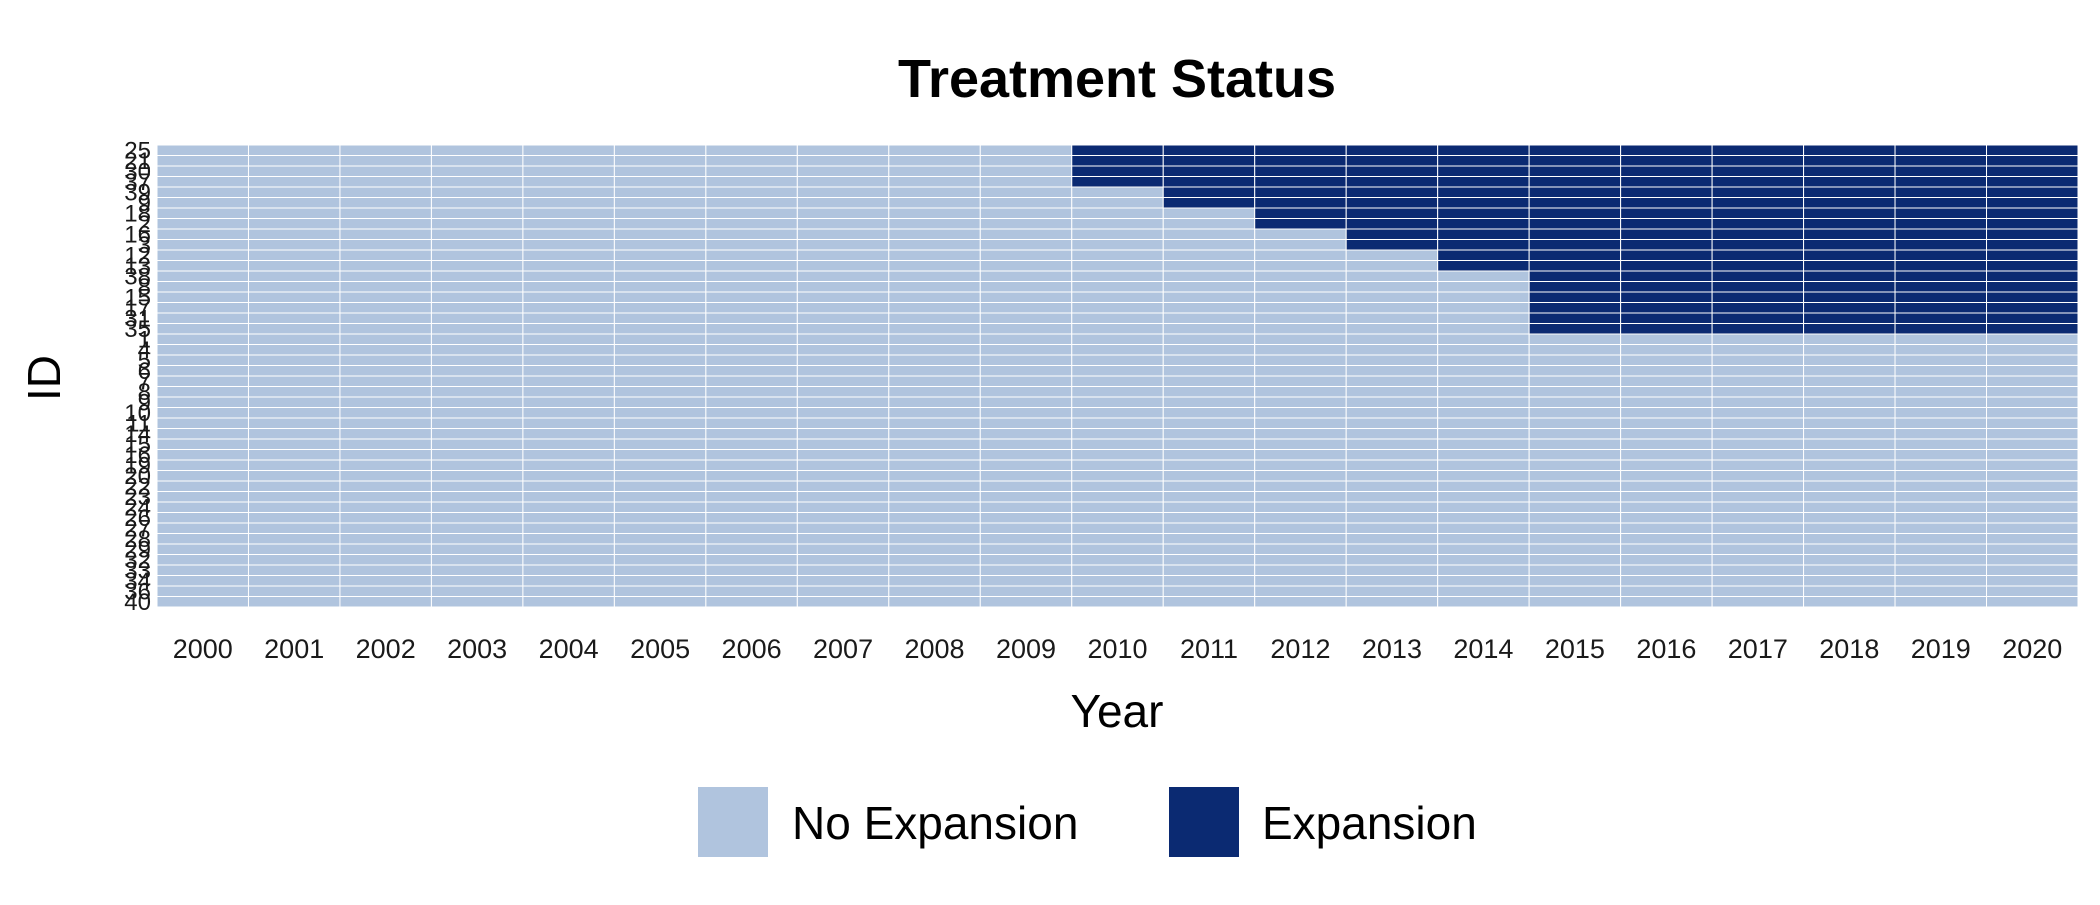 The image size is (2100, 905). Describe the element at coordinates (144, 203) in the screenshot. I see `y-tick-label: 9` at that location.